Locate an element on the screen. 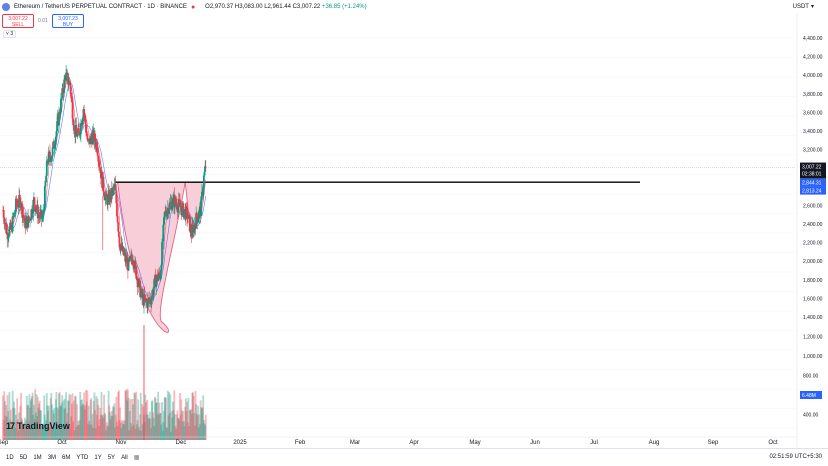 The width and height of the screenshot is (828, 466). sell-button: 3,007.22 SELL is located at coordinates (18, 21).